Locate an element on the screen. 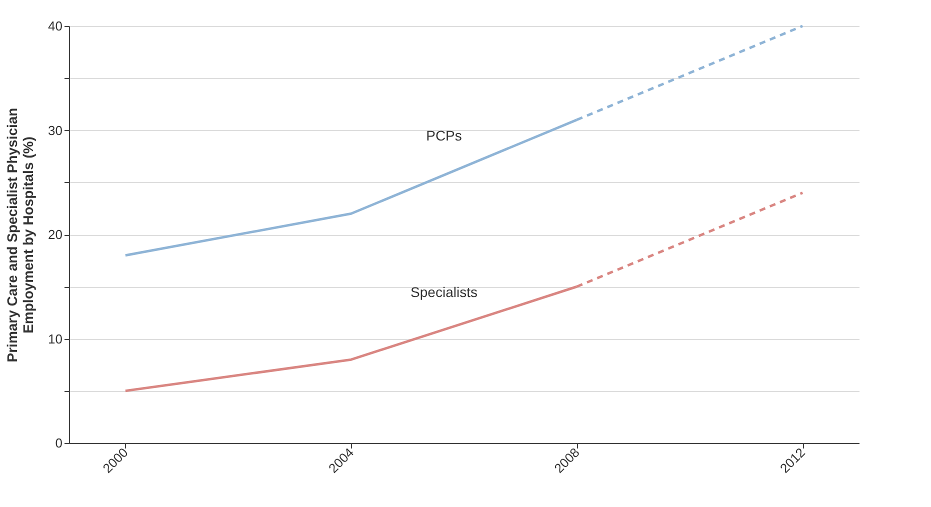 Image resolution: width=931 pixels, height=507 pixels. series-label: Specialists is located at coordinates (444, 292).